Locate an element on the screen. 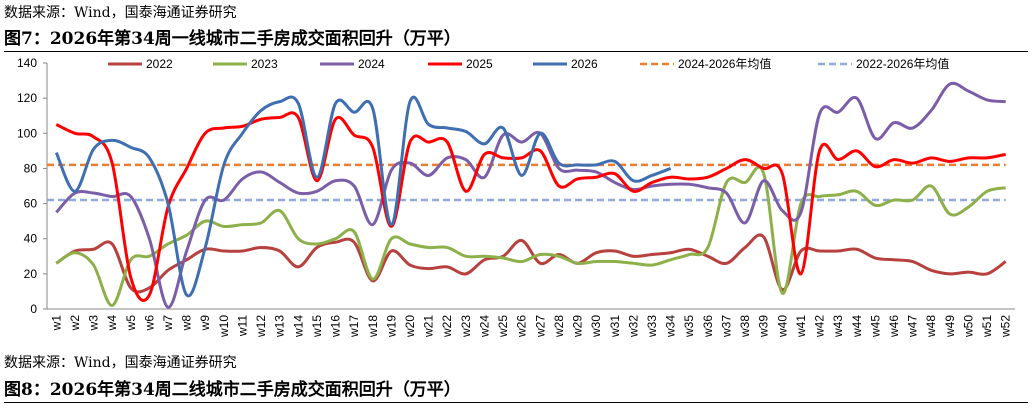  x-tick-label: w39 is located at coordinates (764, 326).